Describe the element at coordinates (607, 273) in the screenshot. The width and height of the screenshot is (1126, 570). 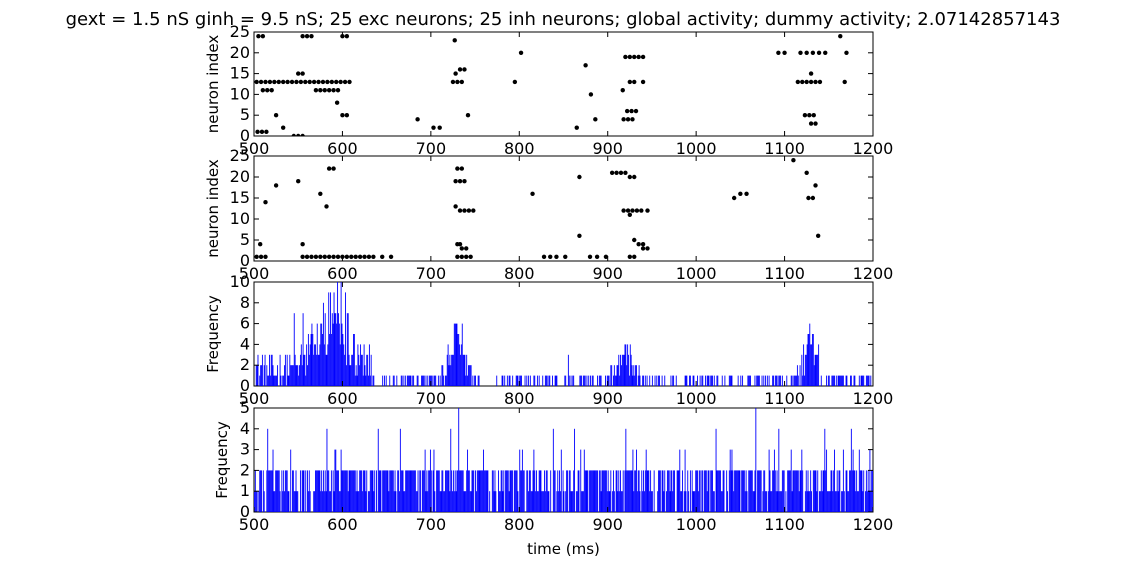
I see `x-tick-label: 900` at that location.